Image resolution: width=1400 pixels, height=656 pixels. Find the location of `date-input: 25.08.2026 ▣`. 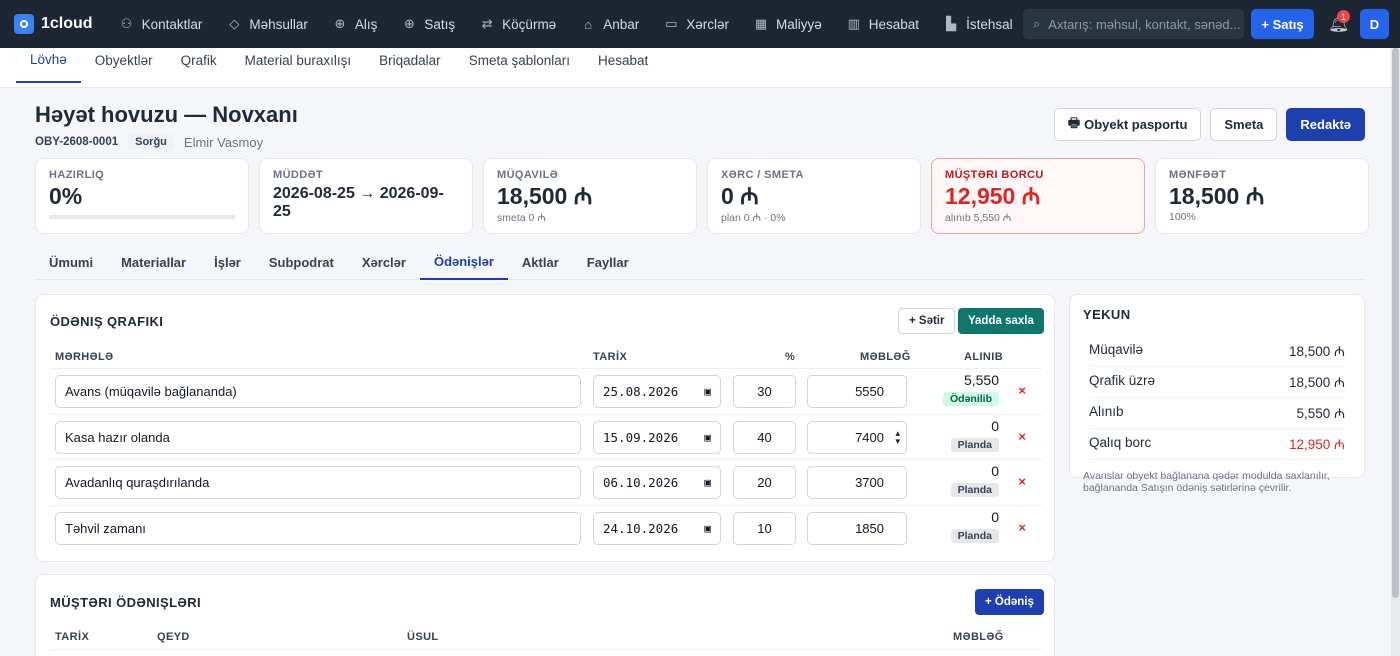

date-input: 25.08.2026 ▣ is located at coordinates (657, 391).